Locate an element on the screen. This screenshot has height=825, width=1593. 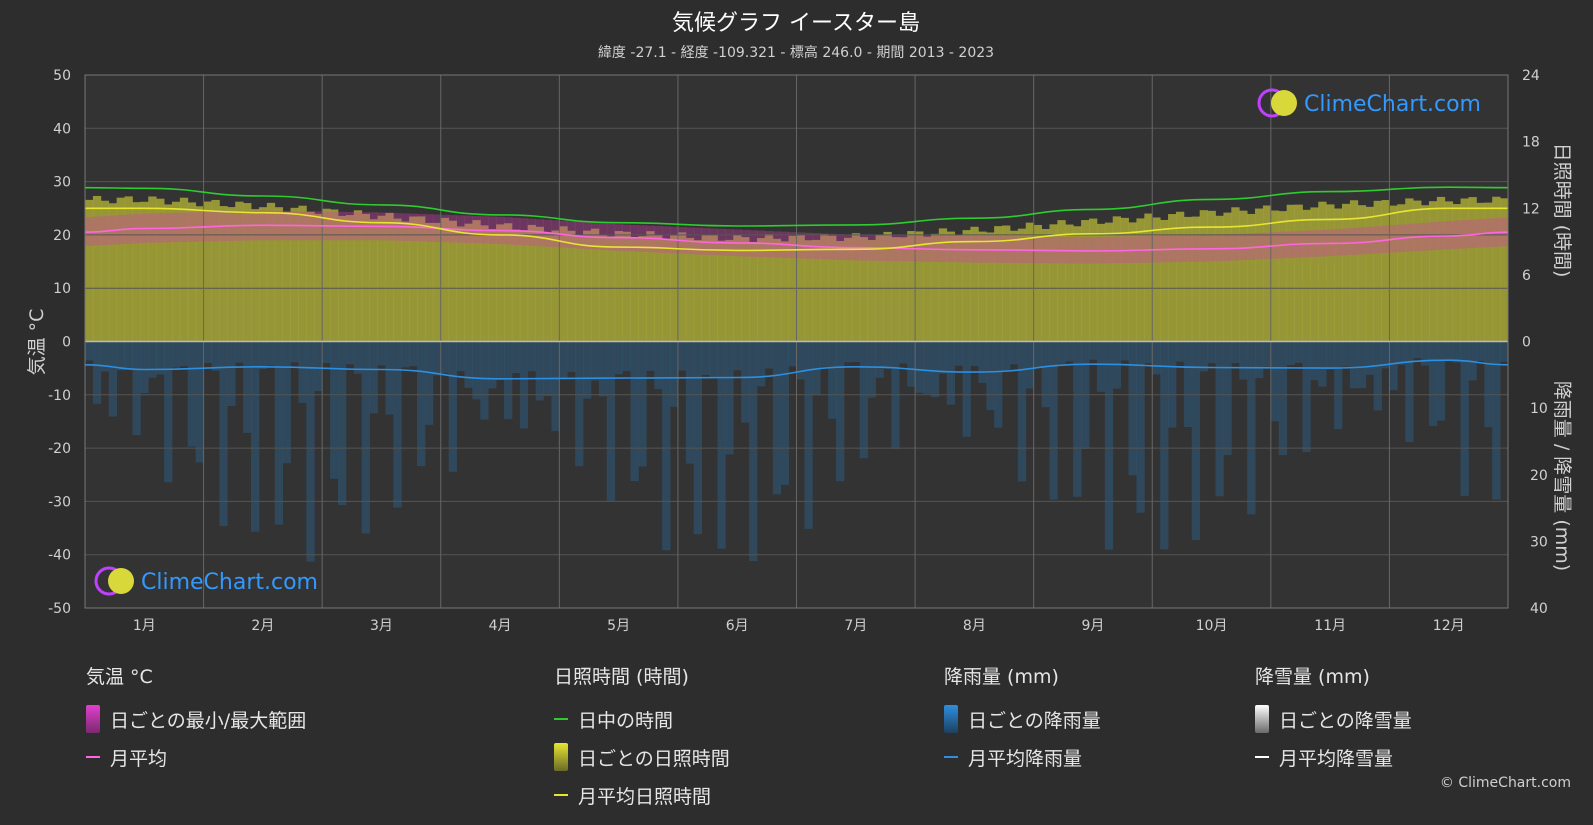
y-left-tick-label: -10 is located at coordinates (59, 396).